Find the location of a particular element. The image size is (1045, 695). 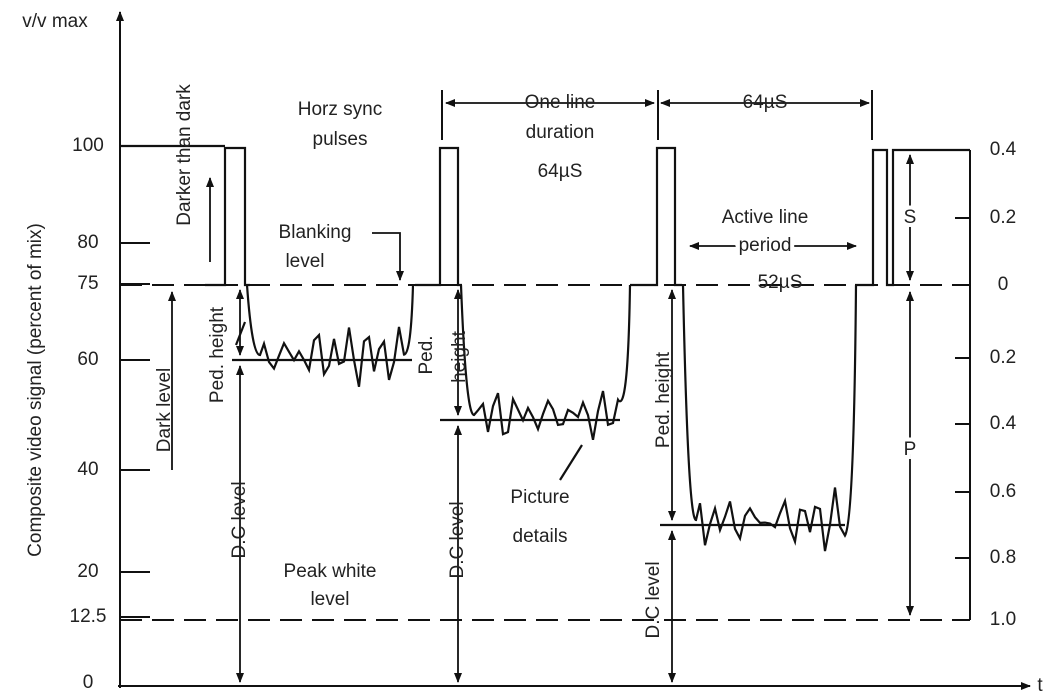

left-tick-label: 60 is located at coordinates (87, 359).